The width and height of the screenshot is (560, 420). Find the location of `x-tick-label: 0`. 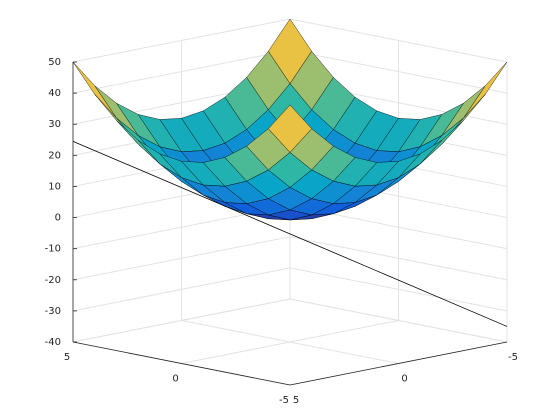

x-tick-label: 0 is located at coordinates (175, 379).